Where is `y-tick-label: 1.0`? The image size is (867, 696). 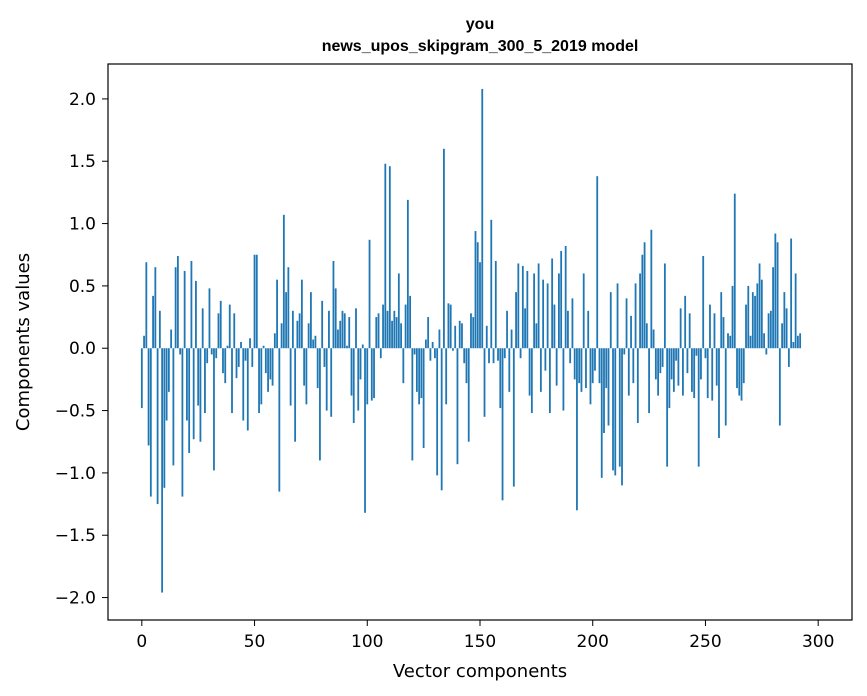
y-tick-label: 1.0 is located at coordinates (82, 225).